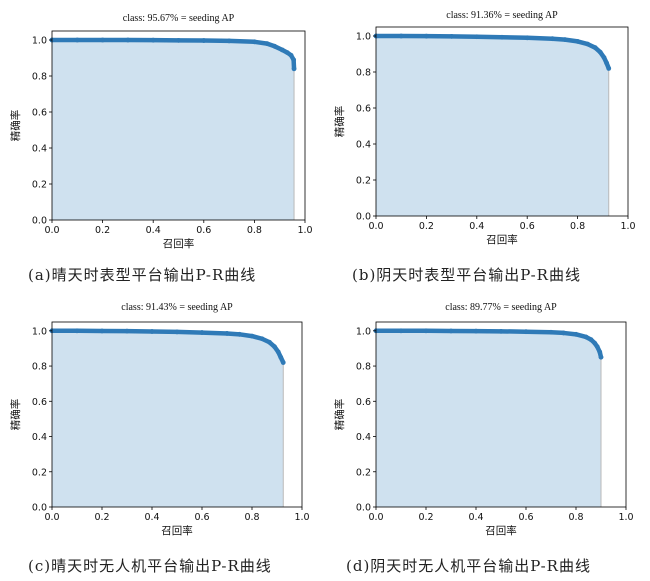 The width and height of the screenshot is (650, 581). What do you see at coordinates (150, 566) in the screenshot?
I see `caption-c: (c)晴天时无人机平台输出P-R曲线` at bounding box center [150, 566].